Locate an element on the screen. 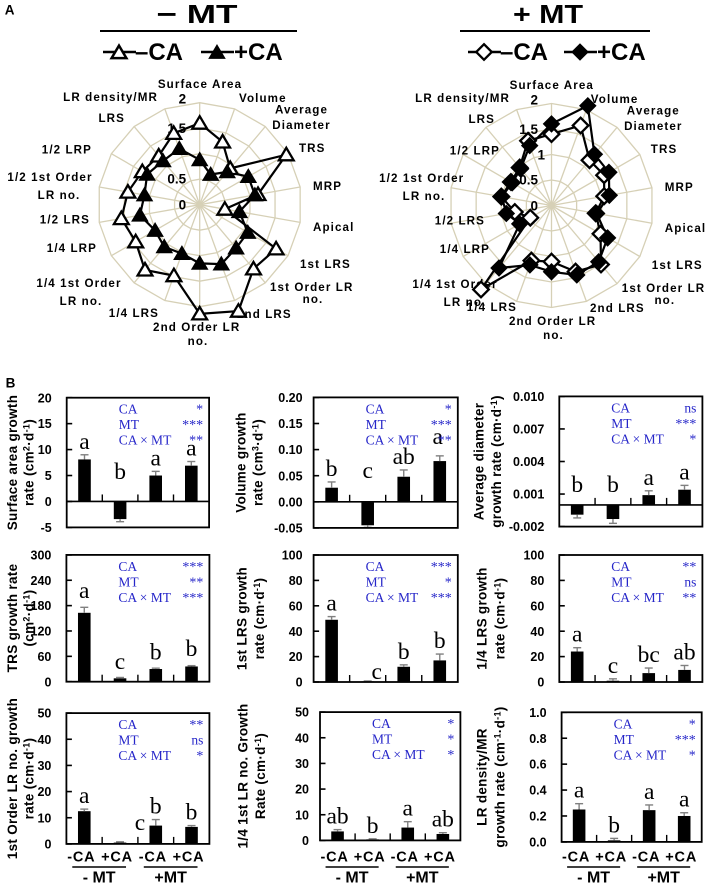 The width and height of the screenshot is (708, 891). svg-text: 0.4 is located at coordinates (537, 791).